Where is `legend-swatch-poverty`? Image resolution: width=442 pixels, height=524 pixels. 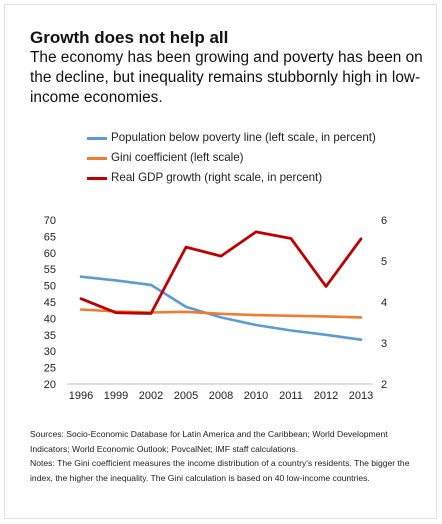
legend-swatch-poverty is located at coordinates (97, 138).